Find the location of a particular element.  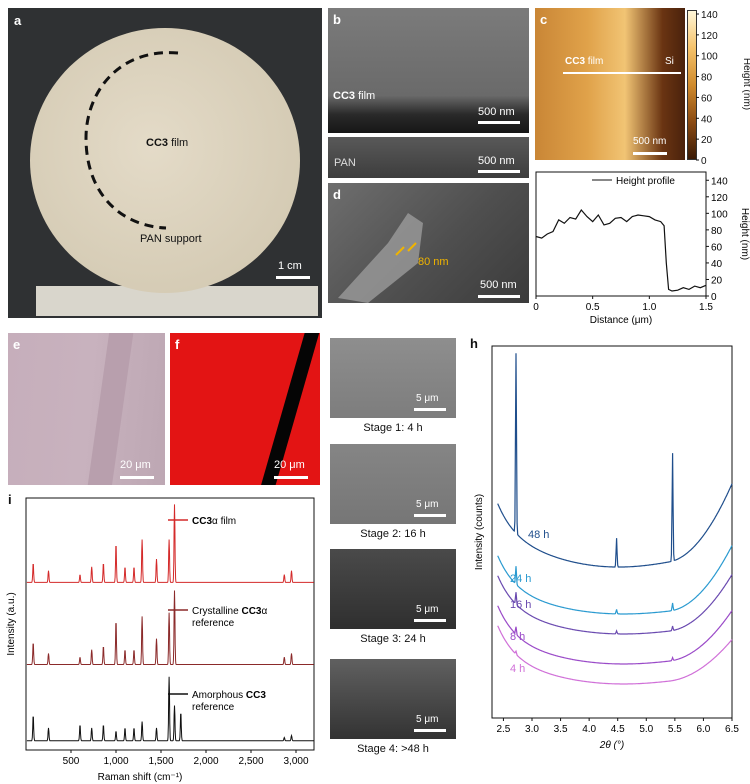

x-tick-label: 5.5 is located at coordinates (675, 729).